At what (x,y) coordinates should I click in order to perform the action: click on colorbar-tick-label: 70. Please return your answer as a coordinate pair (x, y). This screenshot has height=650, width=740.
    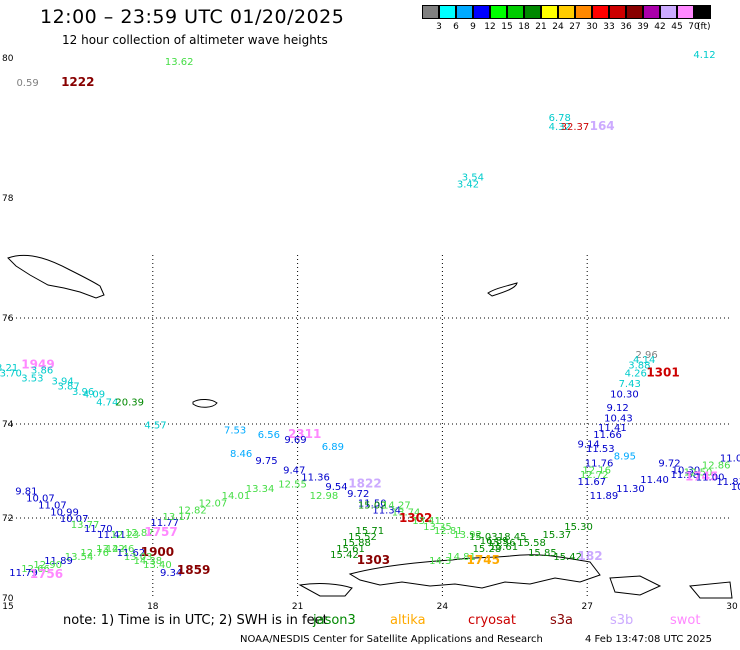
    Looking at the image, I should click on (694, 27).